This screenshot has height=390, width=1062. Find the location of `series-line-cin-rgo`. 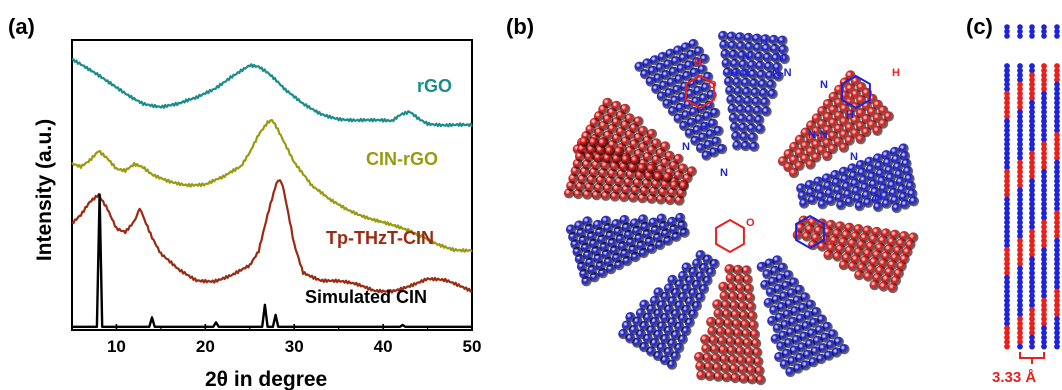

series-line-cin-rgo is located at coordinates (272, 186).